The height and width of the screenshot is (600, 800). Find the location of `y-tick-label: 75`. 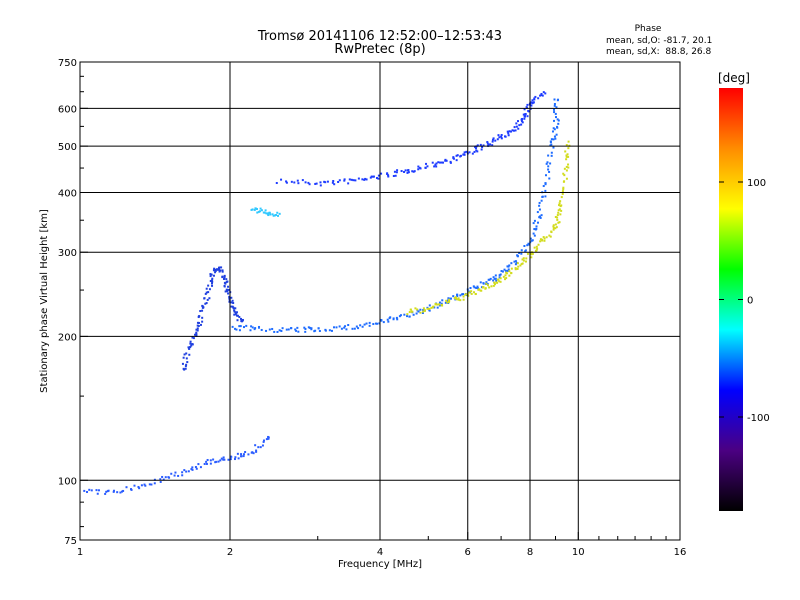

y-tick-label: 75 is located at coordinates (70, 541).